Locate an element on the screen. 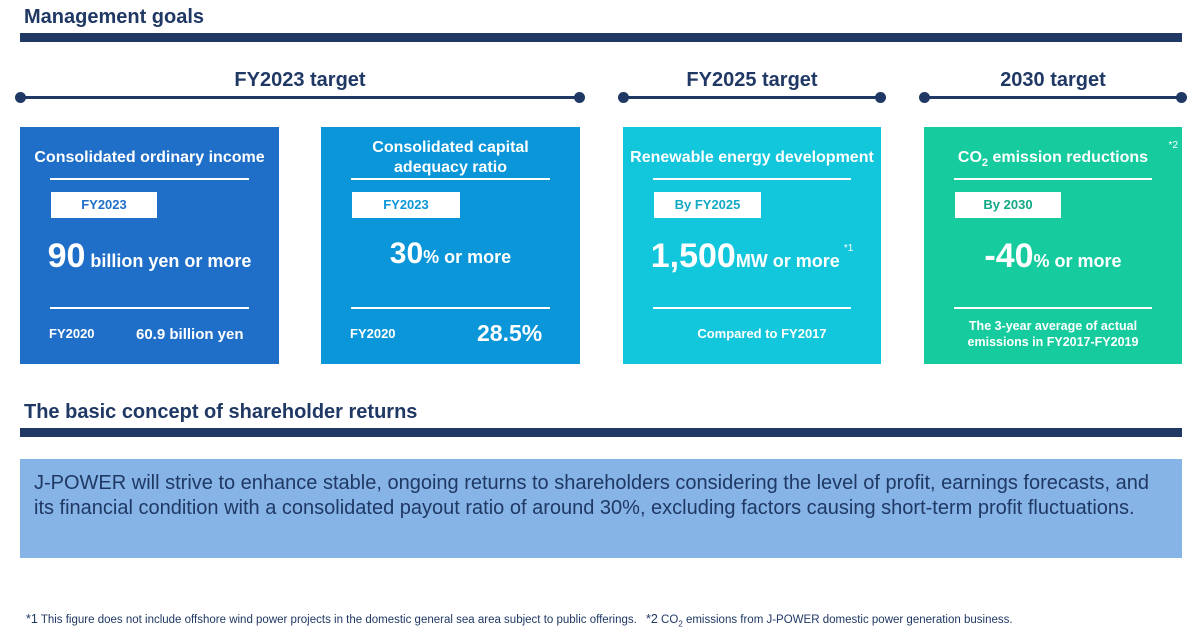  period-2030-end-dot is located at coordinates (1181, 97).